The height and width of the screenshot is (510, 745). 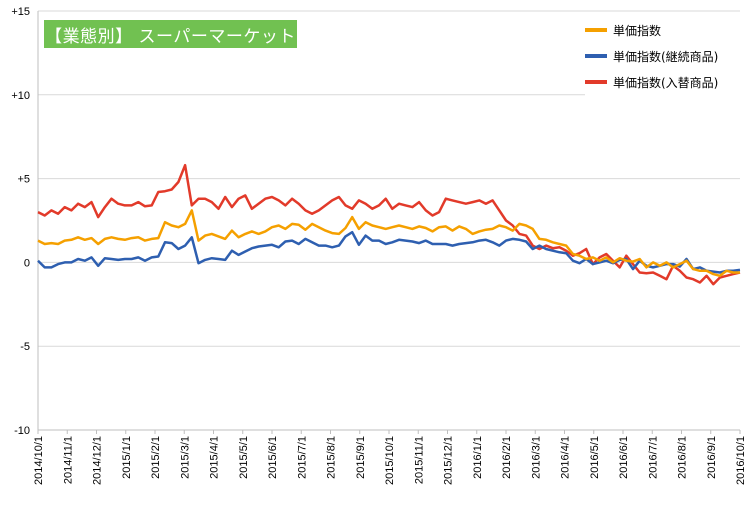 I want to click on x-tick-label: 2016/3/1, so click(x=536, y=457).